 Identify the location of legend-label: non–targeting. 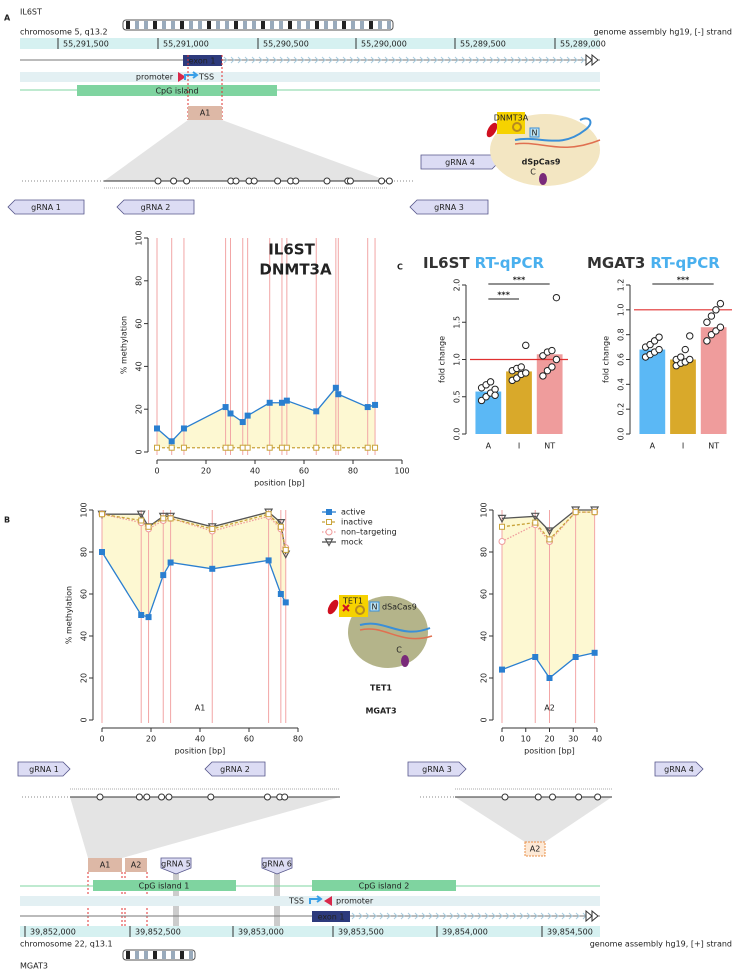
(369, 532).